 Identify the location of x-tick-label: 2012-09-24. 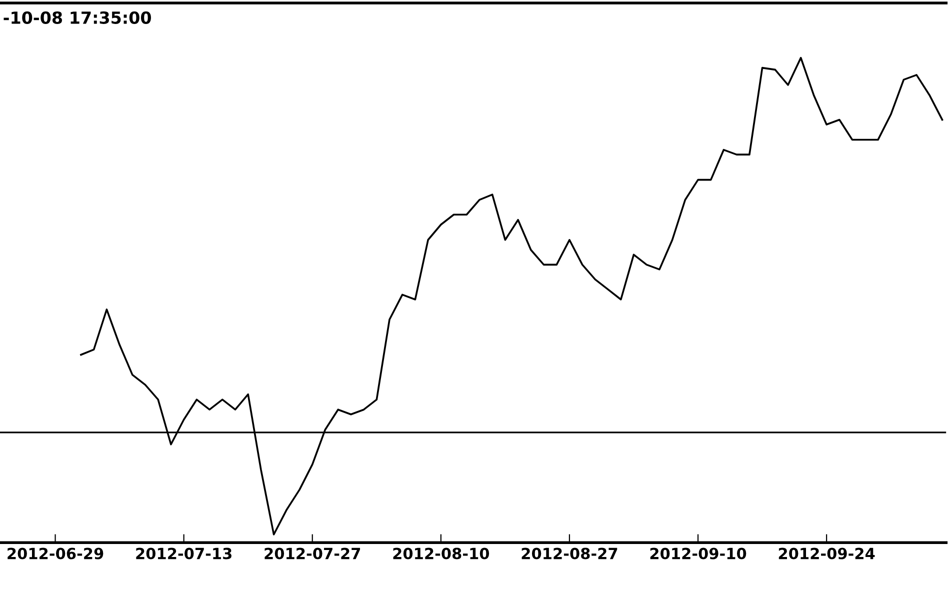
(826, 554).